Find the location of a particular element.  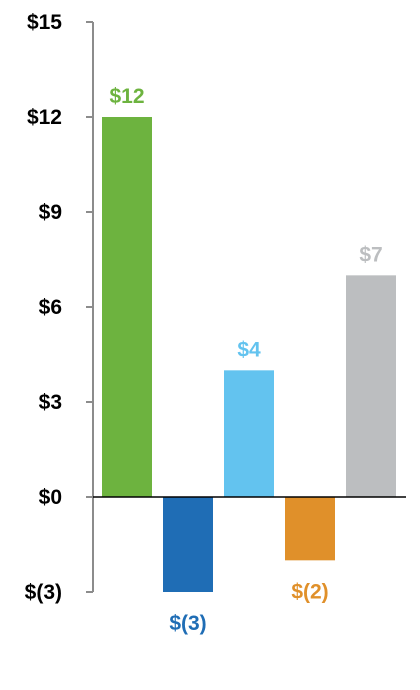

data-label: $(3) is located at coordinates (187, 623).